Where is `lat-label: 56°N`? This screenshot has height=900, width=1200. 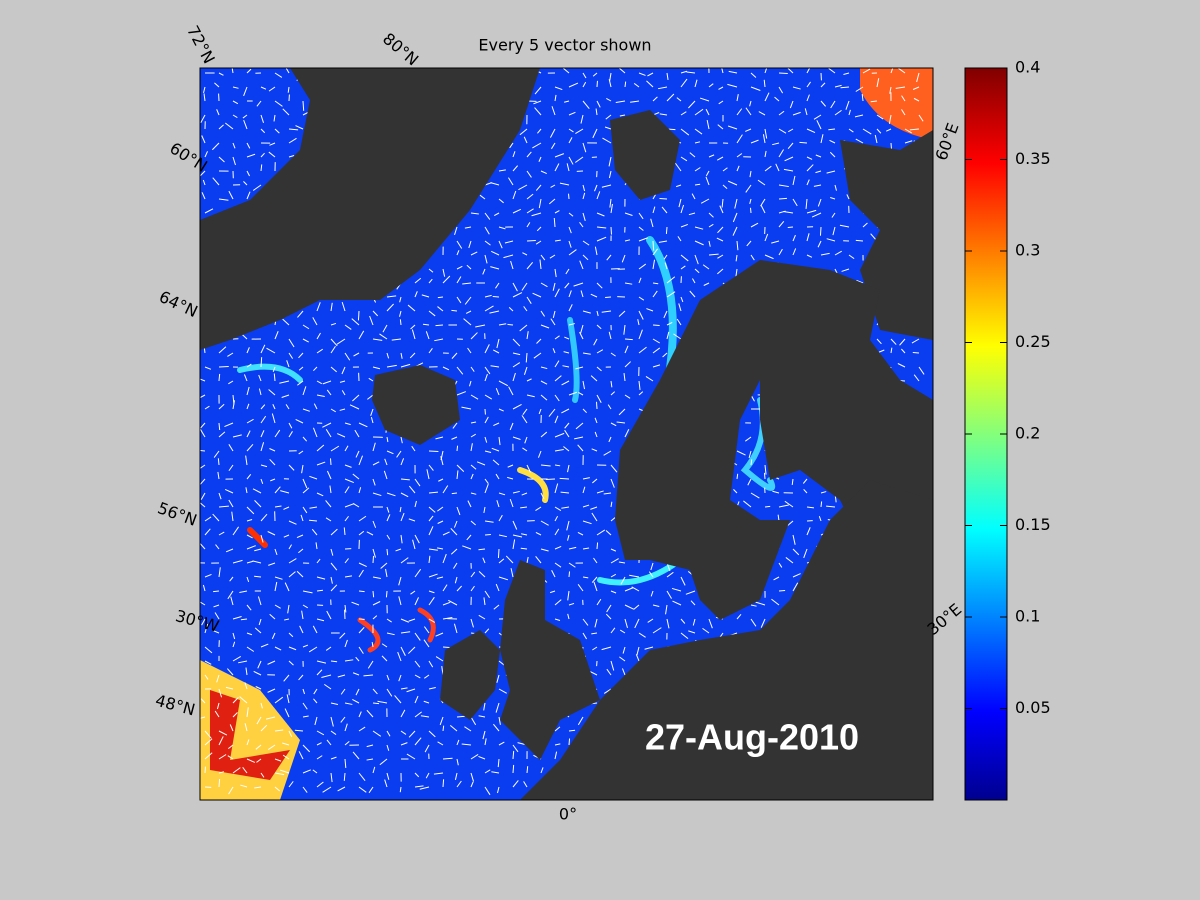
lat-label: 56°N is located at coordinates (177, 514).